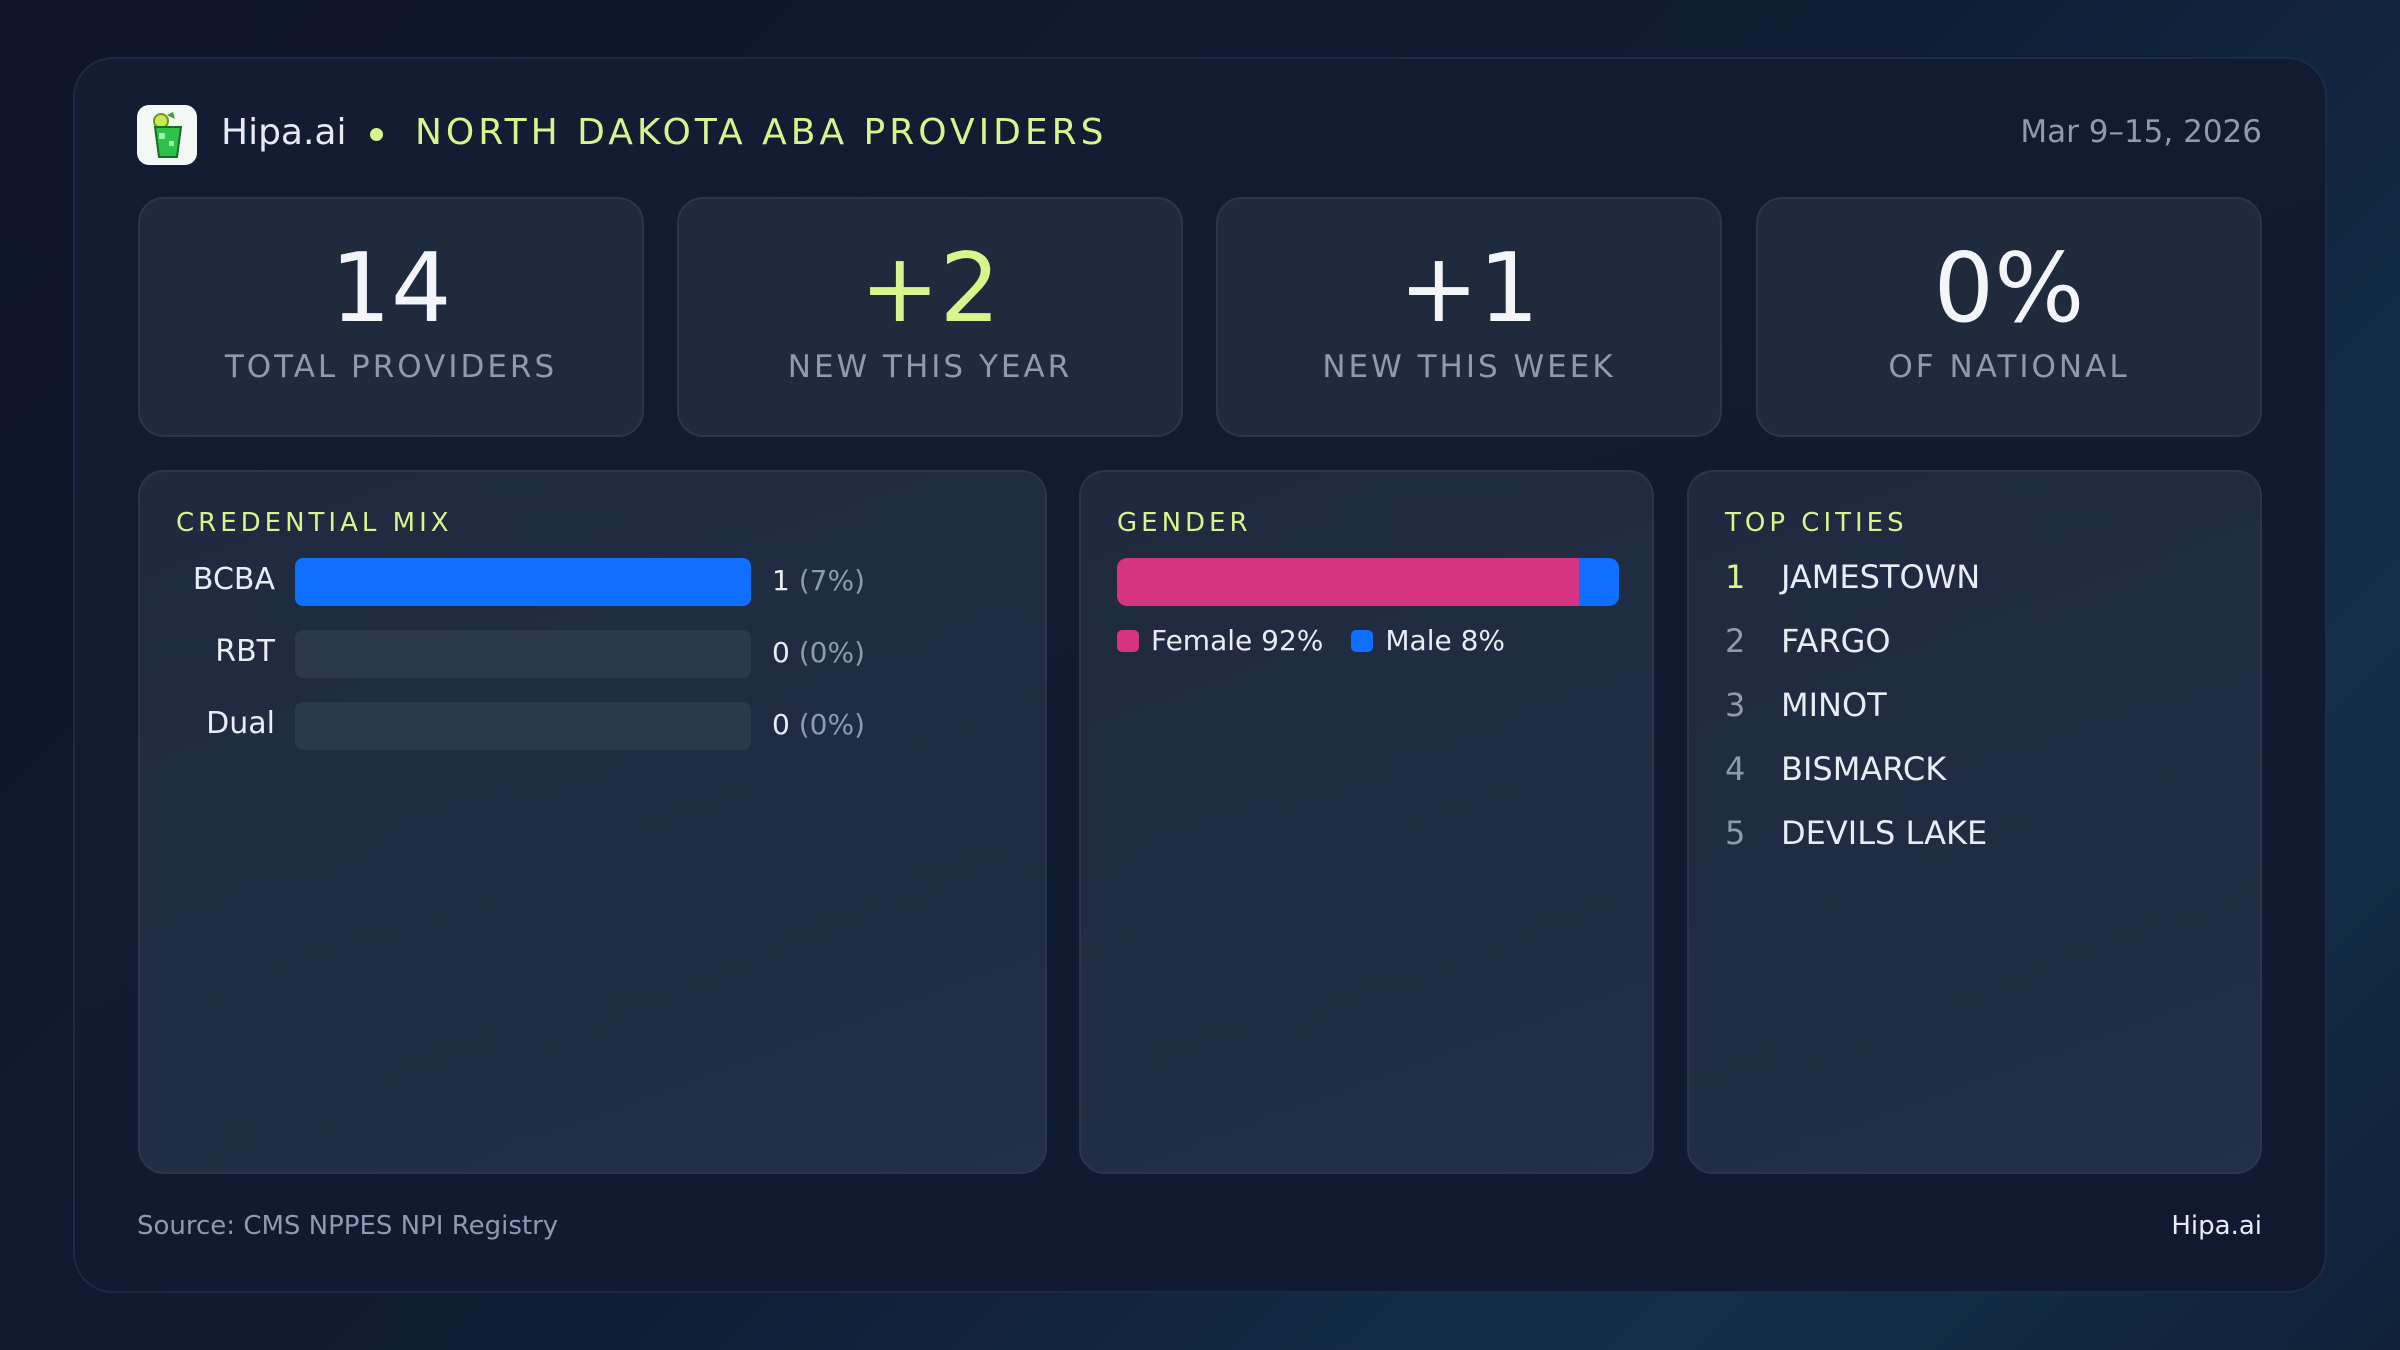 Image resolution: width=2400 pixels, height=1350 pixels. Describe the element at coordinates (284, 132) in the screenshot. I see `brand-name: Hipa.ai` at that location.